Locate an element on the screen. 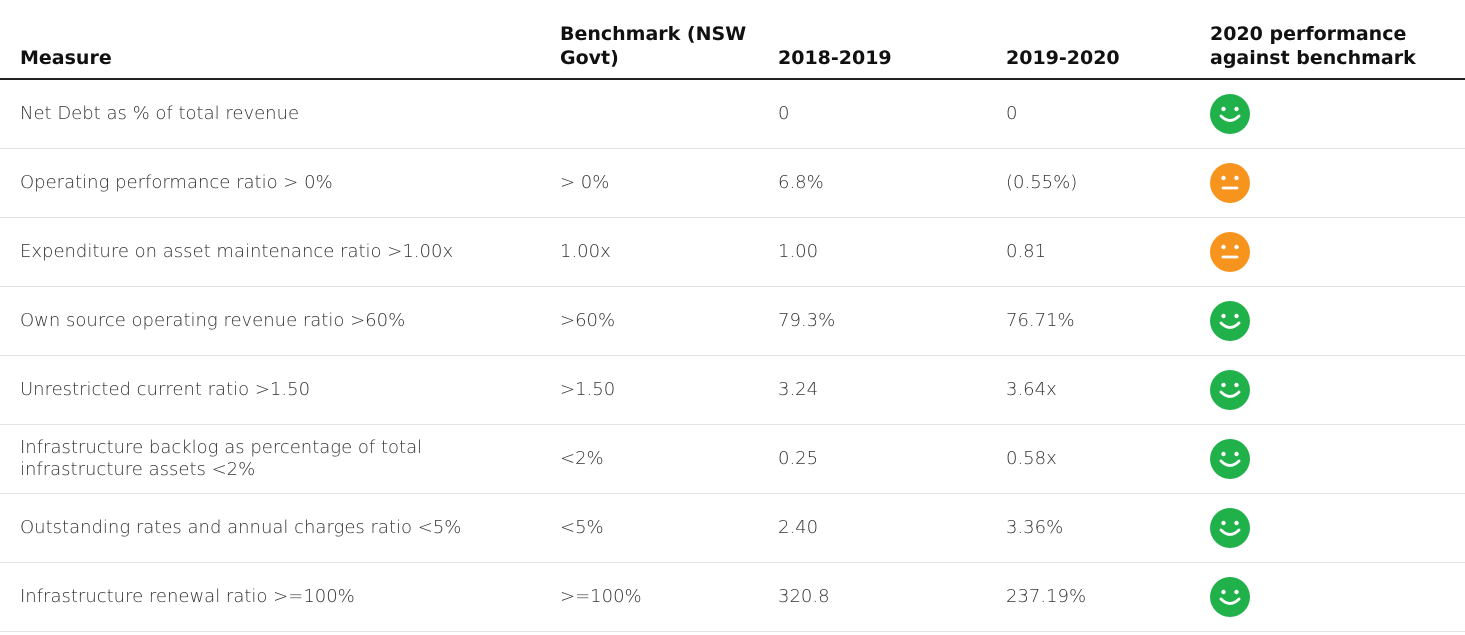 This screenshot has width=1465, height=635. table-cell: 2.40 is located at coordinates (798, 527).